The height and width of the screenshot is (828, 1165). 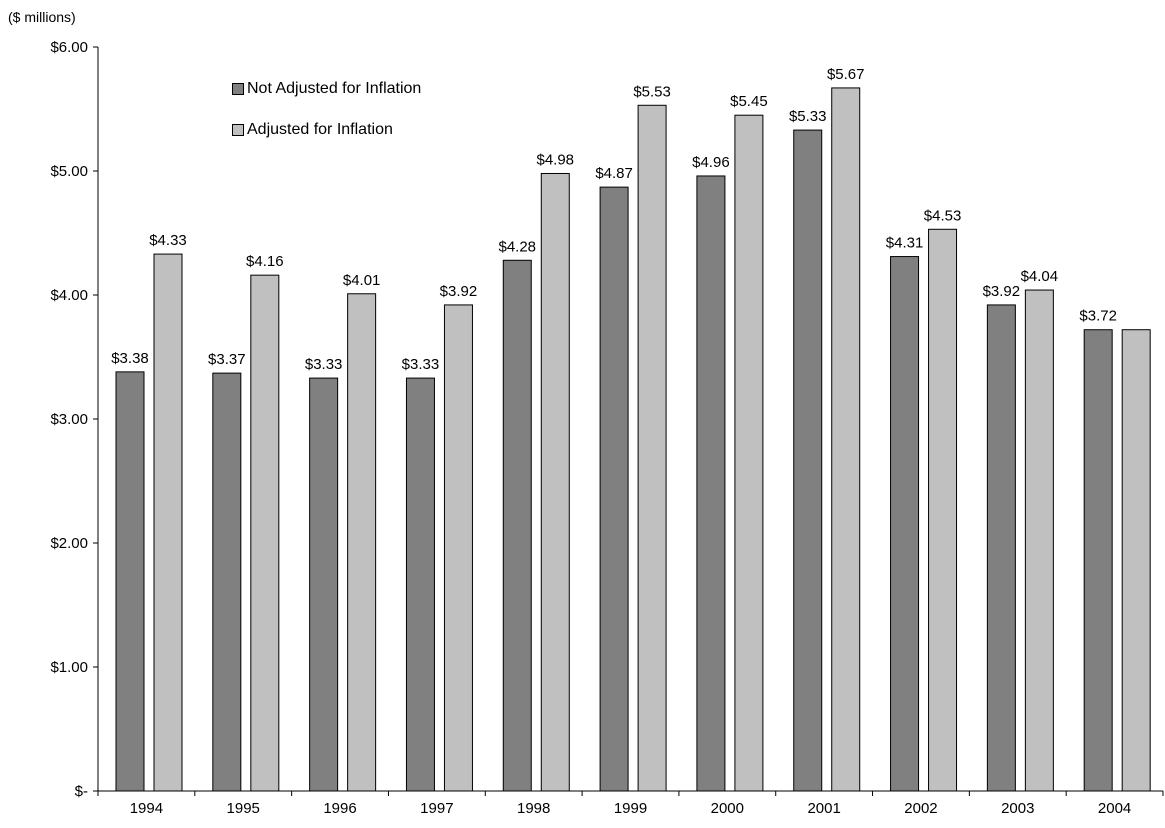 I want to click on x-tick-label: 1998, so click(x=533, y=808).